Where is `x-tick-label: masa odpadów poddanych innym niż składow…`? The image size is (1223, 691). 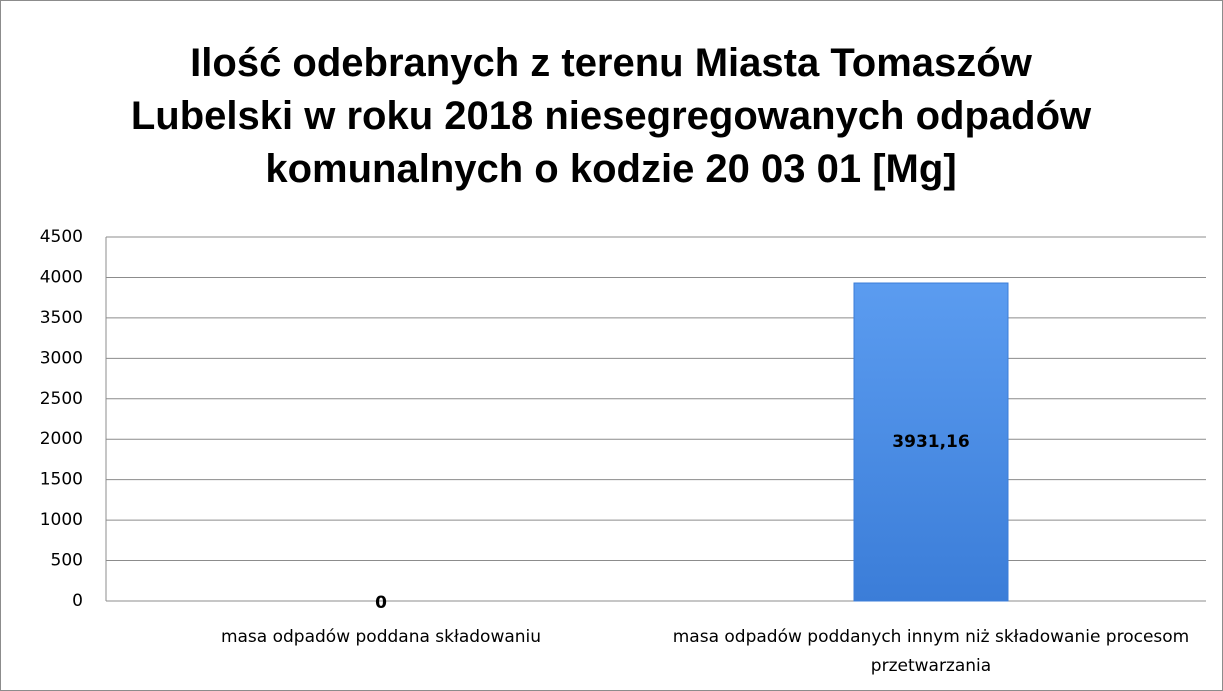
x-tick-label: masa odpadów poddanych innym niż składow… is located at coordinates (931, 651).